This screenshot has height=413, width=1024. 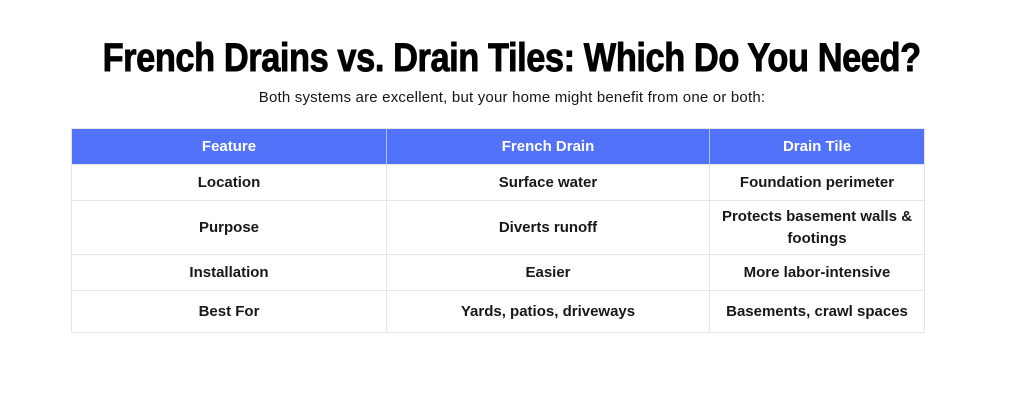 I want to click on table-cell-installation-french-drain: Easier, so click(x=548, y=273).